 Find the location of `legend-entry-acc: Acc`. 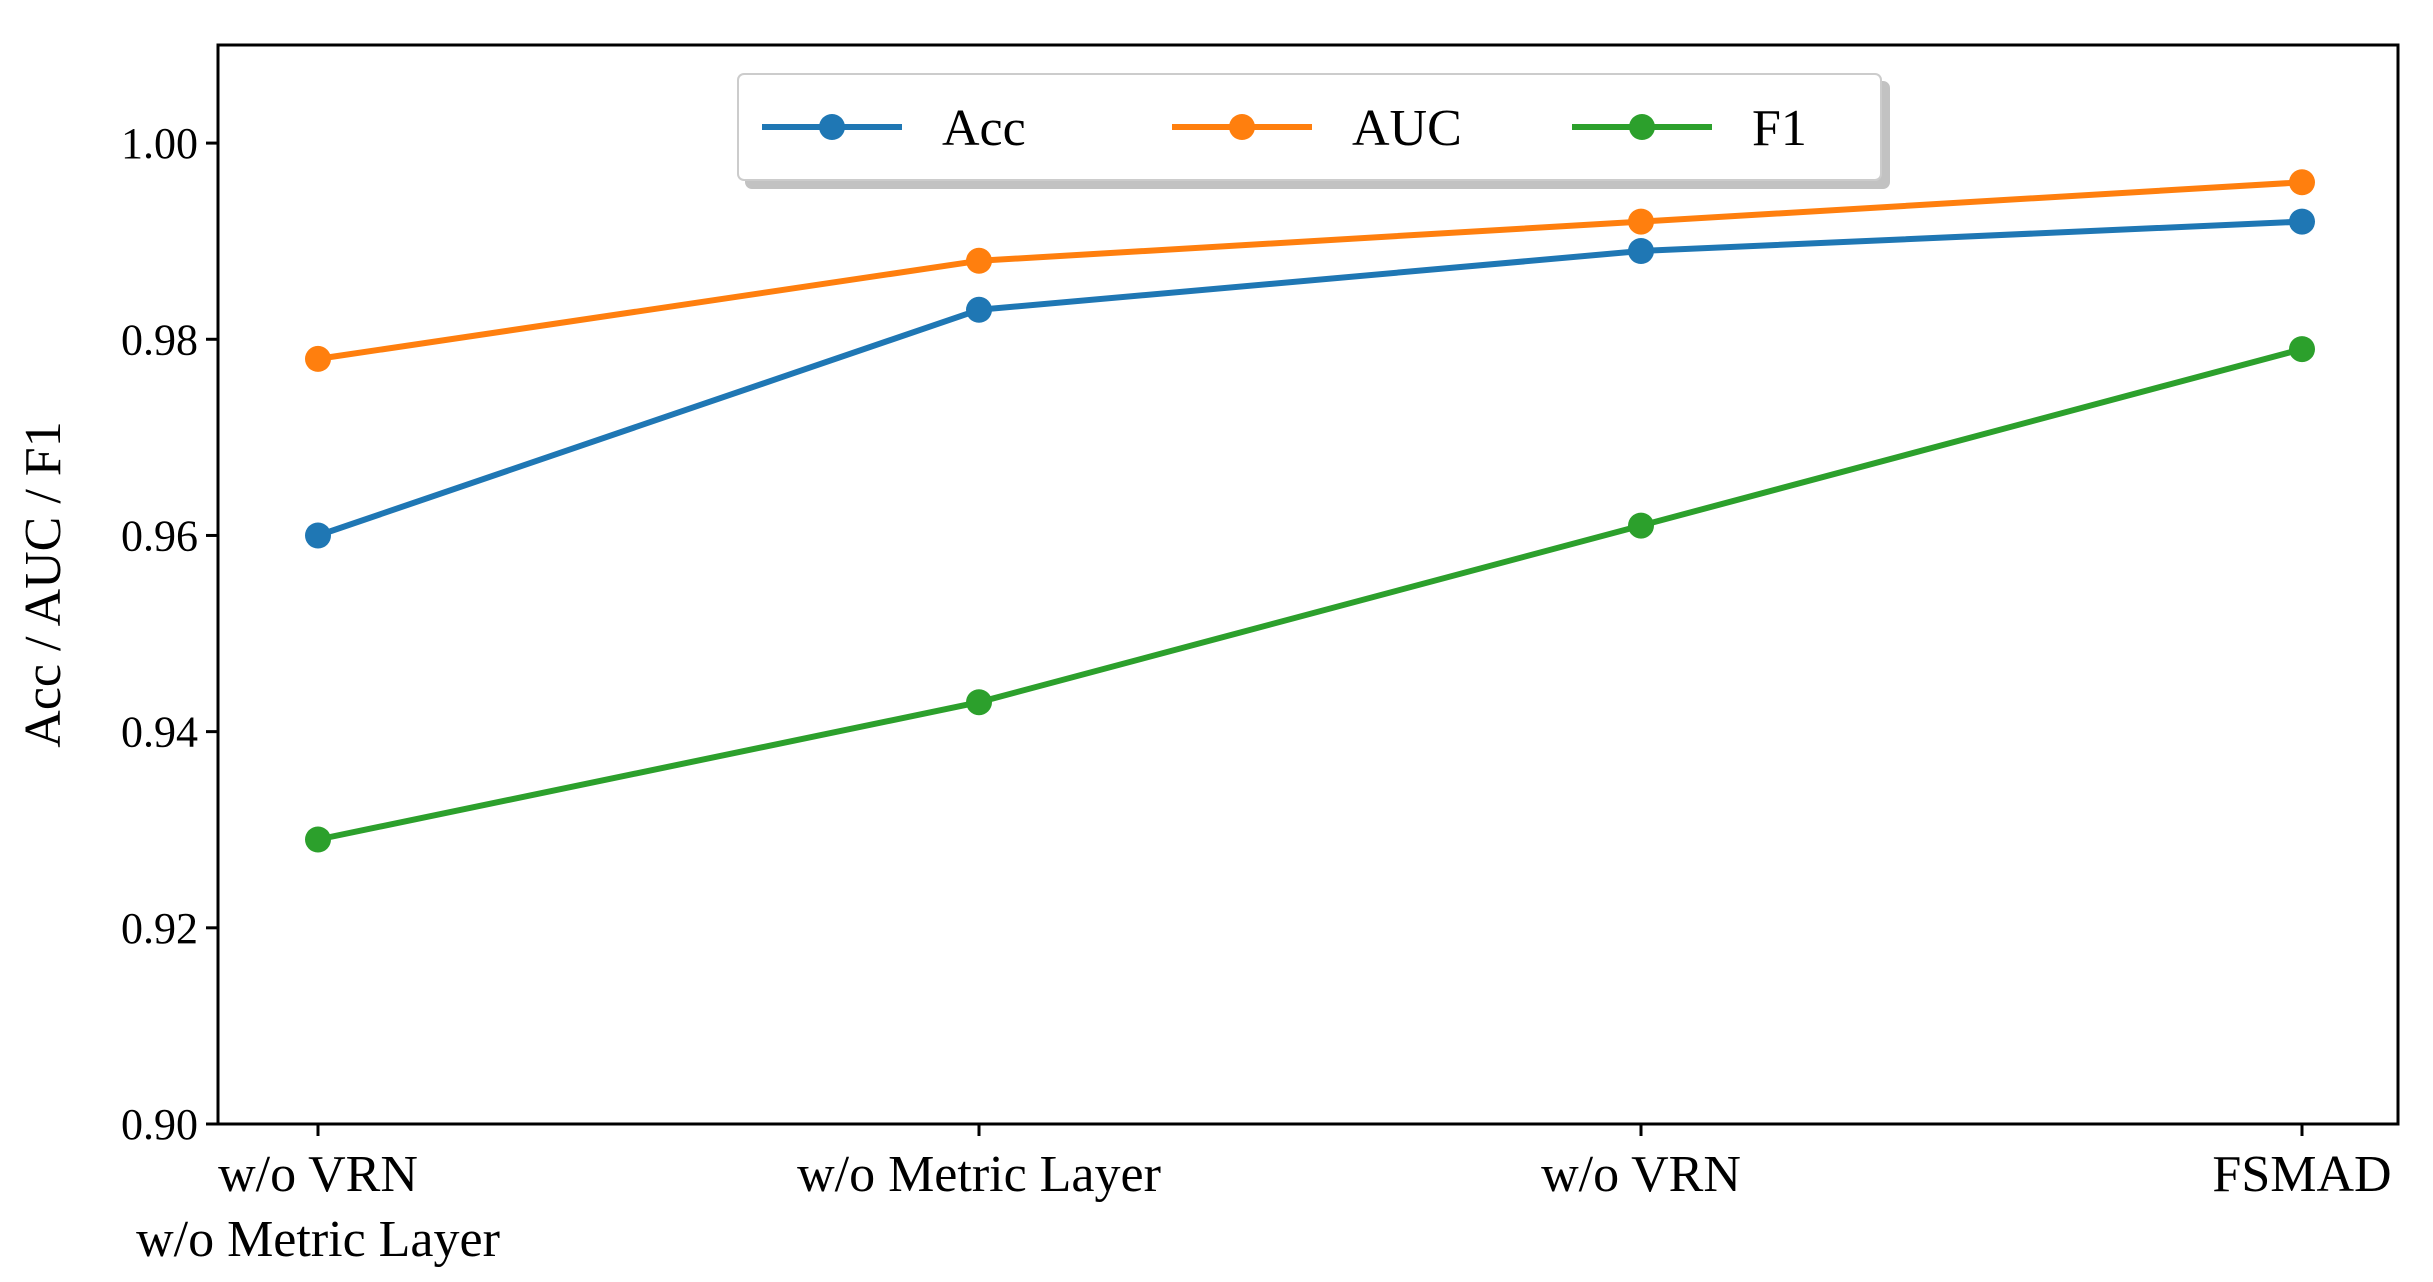

legend-entry-acc: Acc is located at coordinates (894, 128).